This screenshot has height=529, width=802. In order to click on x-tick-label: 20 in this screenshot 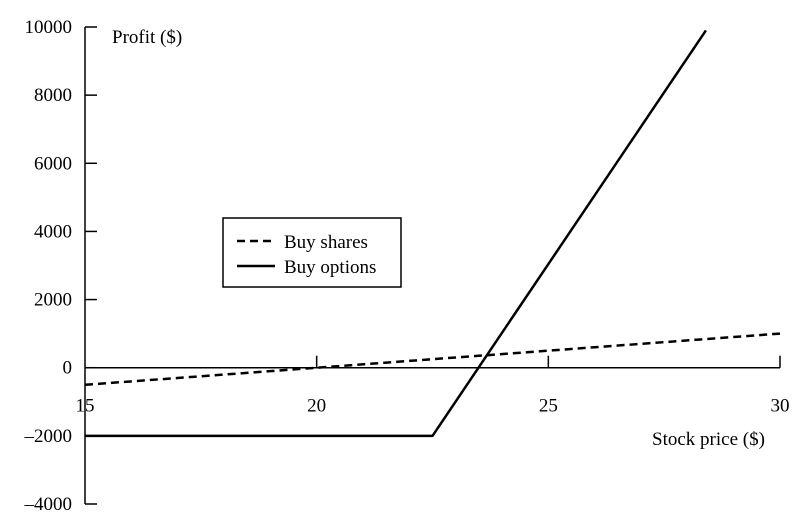, I will do `click(316, 406)`.